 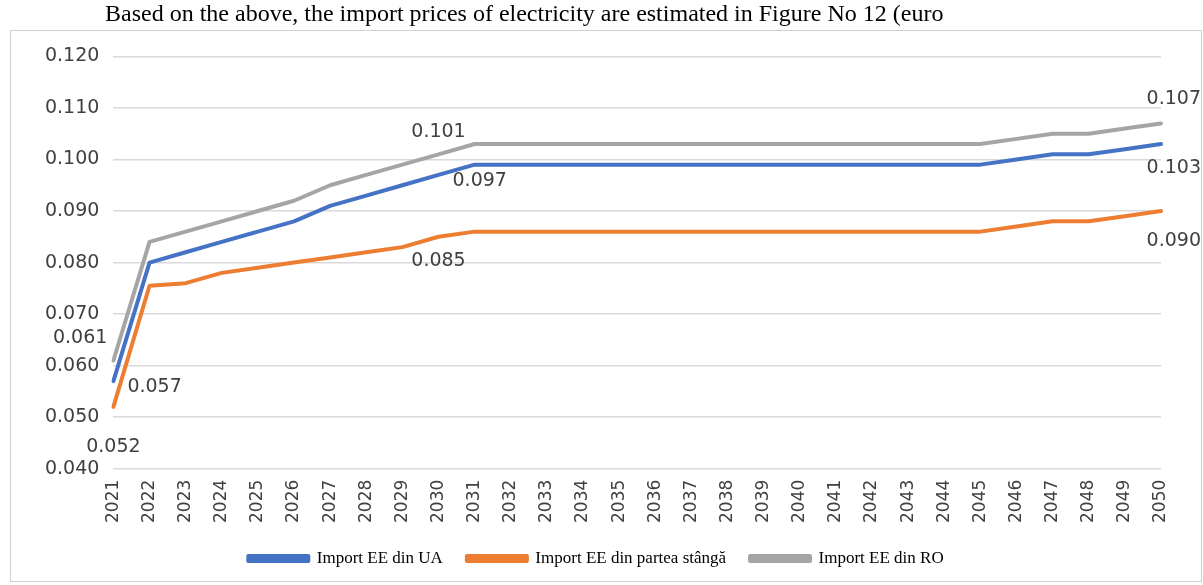 What do you see at coordinates (1123, 501) in the screenshot?
I see `x-tick-label: 2049` at bounding box center [1123, 501].